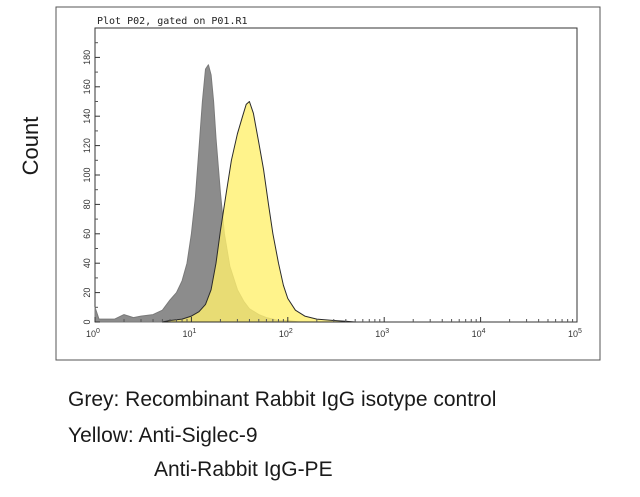 Image resolution: width=640 pixels, height=497 pixels. What do you see at coordinates (258, 212) in the screenshot?
I see `yellow-siglec9-histogram` at bounding box center [258, 212].